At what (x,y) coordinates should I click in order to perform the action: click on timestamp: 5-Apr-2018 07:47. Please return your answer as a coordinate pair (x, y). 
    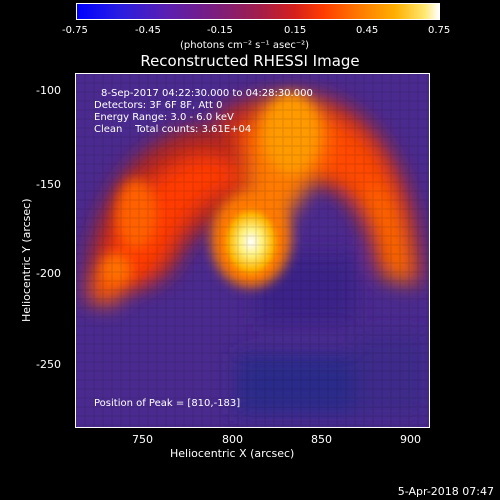
    Looking at the image, I should click on (445, 491).